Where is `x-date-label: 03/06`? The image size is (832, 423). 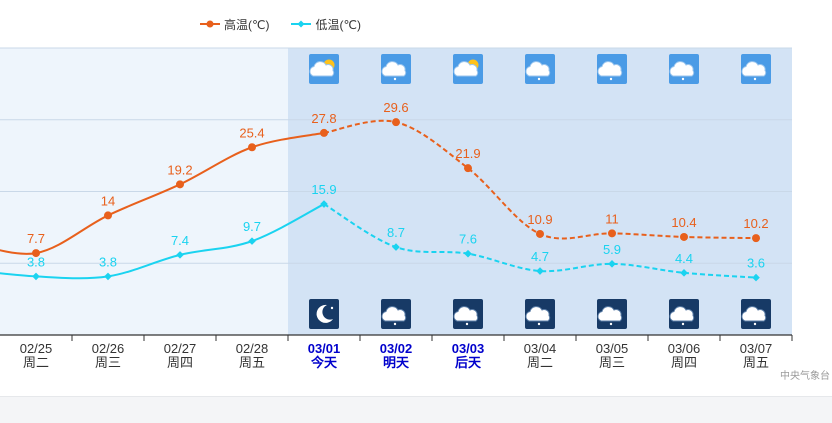
x-date-label: 03/06 is located at coordinates (684, 348).